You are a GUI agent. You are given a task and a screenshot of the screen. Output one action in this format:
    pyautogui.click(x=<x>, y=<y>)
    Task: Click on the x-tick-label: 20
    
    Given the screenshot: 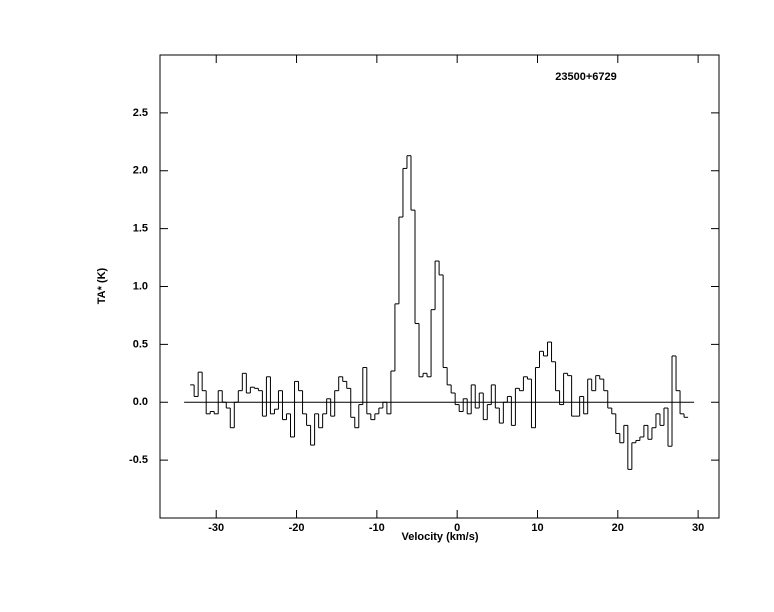 What is the action you would take?
    pyautogui.click(x=618, y=528)
    